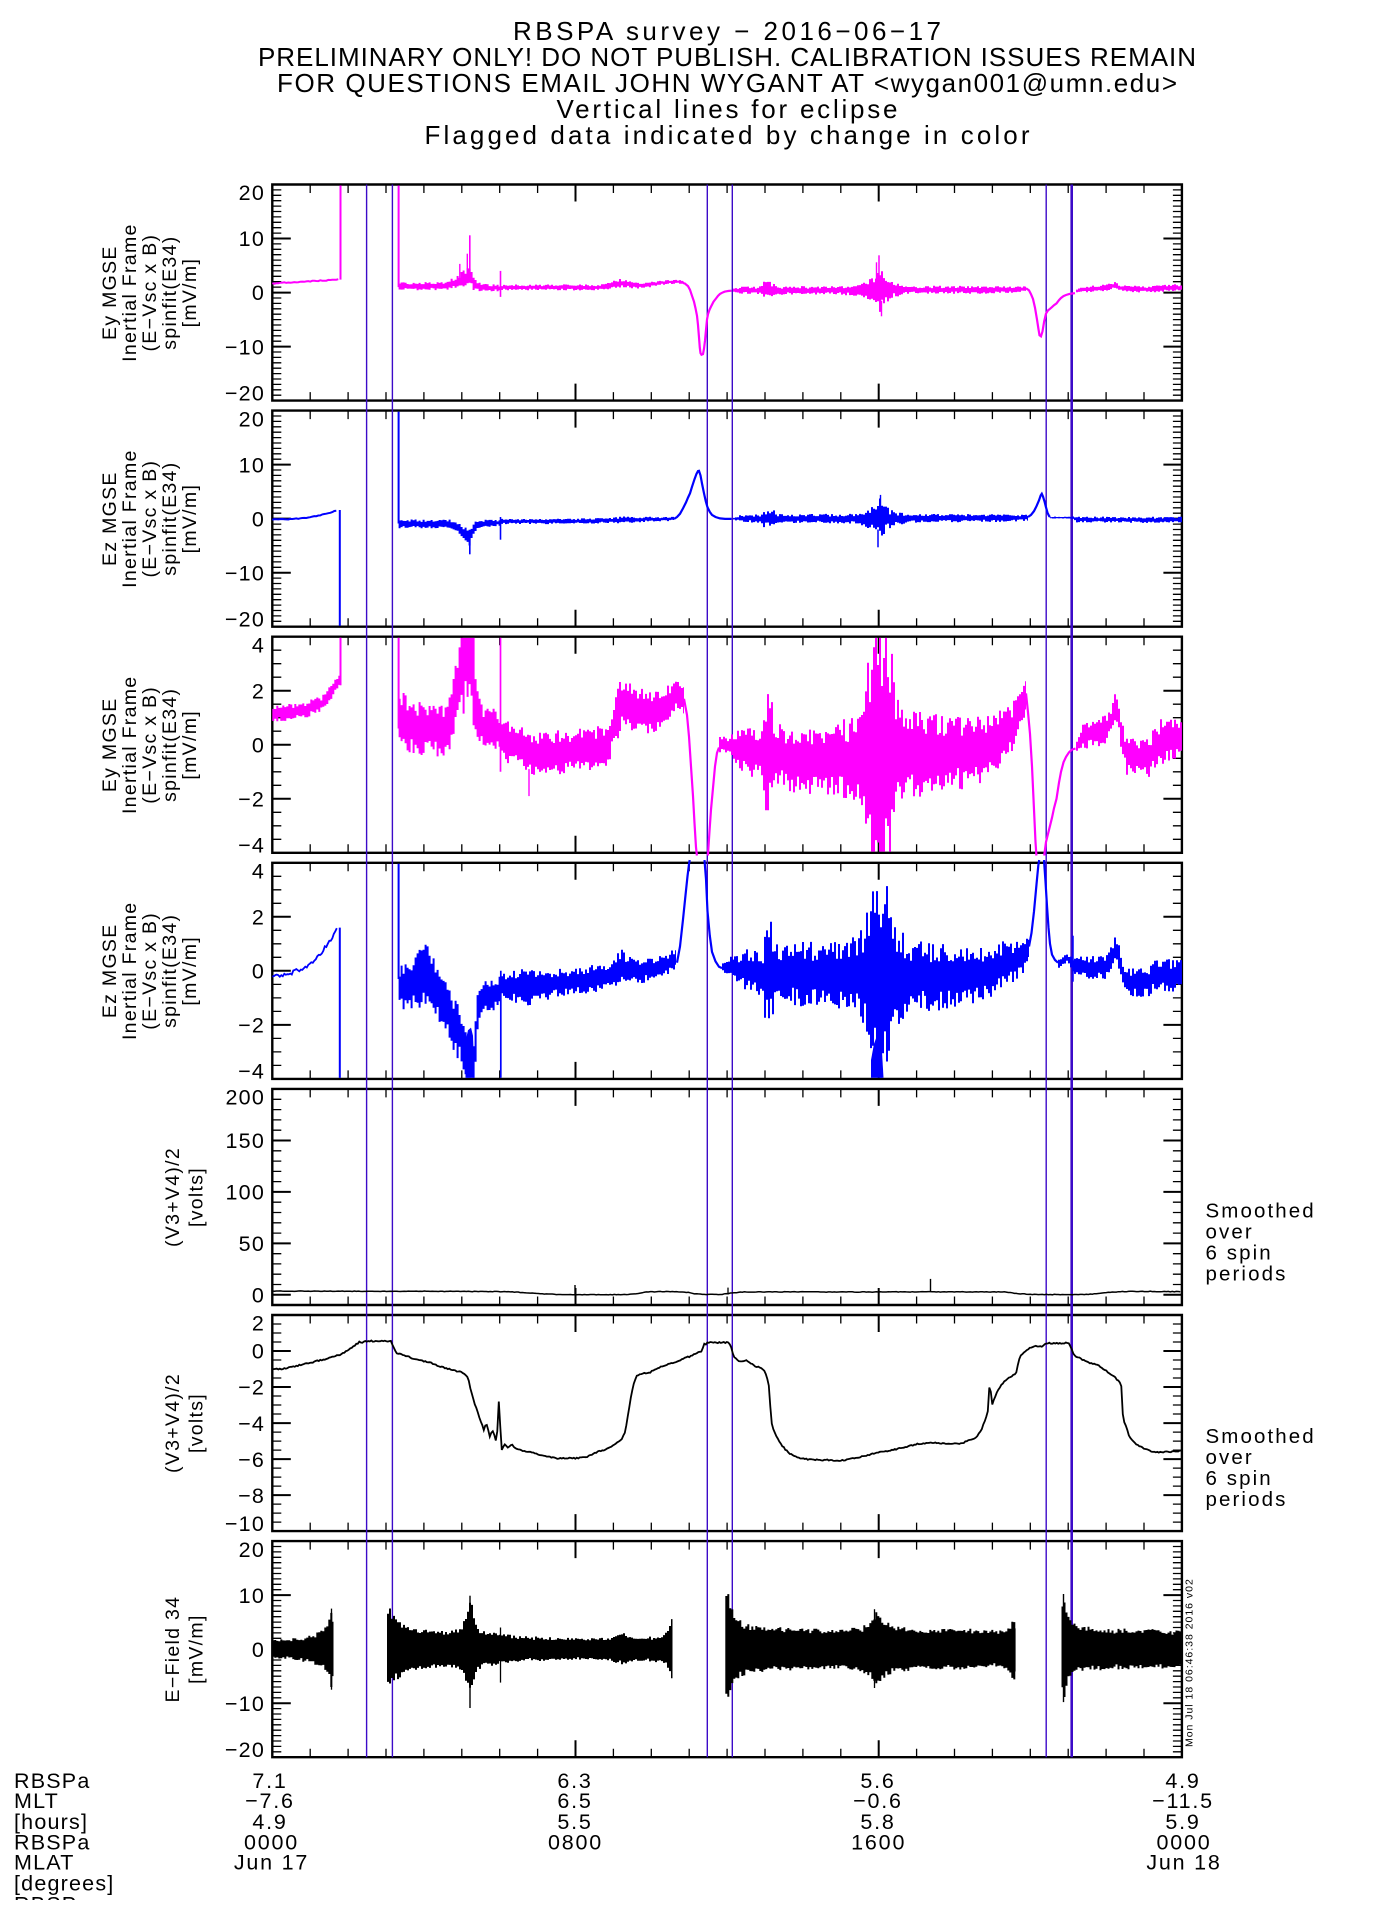  What do you see at coordinates (1183, 1863) in the screenshot?
I see `svg-text: Jun 18` at bounding box center [1183, 1863].